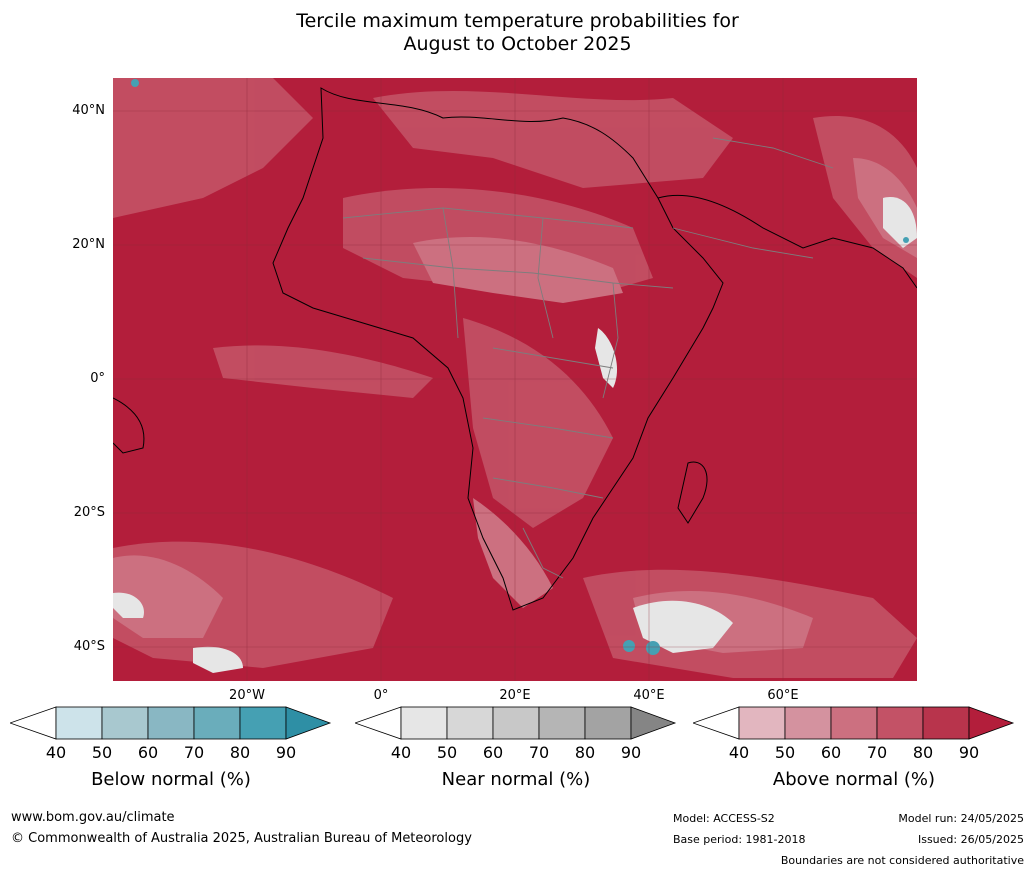  What do you see at coordinates (649, 695) in the screenshot?
I see `lon-label-40e: 40°E` at bounding box center [649, 695].